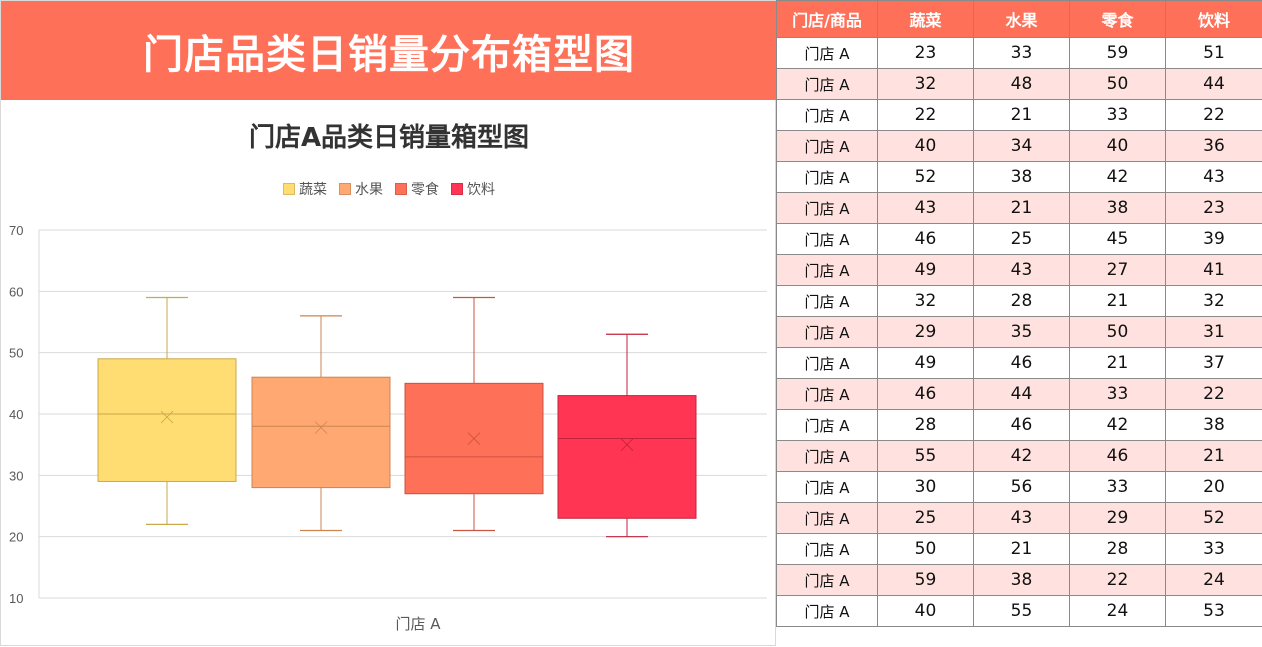 The image size is (1262, 647). What do you see at coordinates (1214, 146) in the screenshot?
I see `value-cell: 36` at bounding box center [1214, 146].